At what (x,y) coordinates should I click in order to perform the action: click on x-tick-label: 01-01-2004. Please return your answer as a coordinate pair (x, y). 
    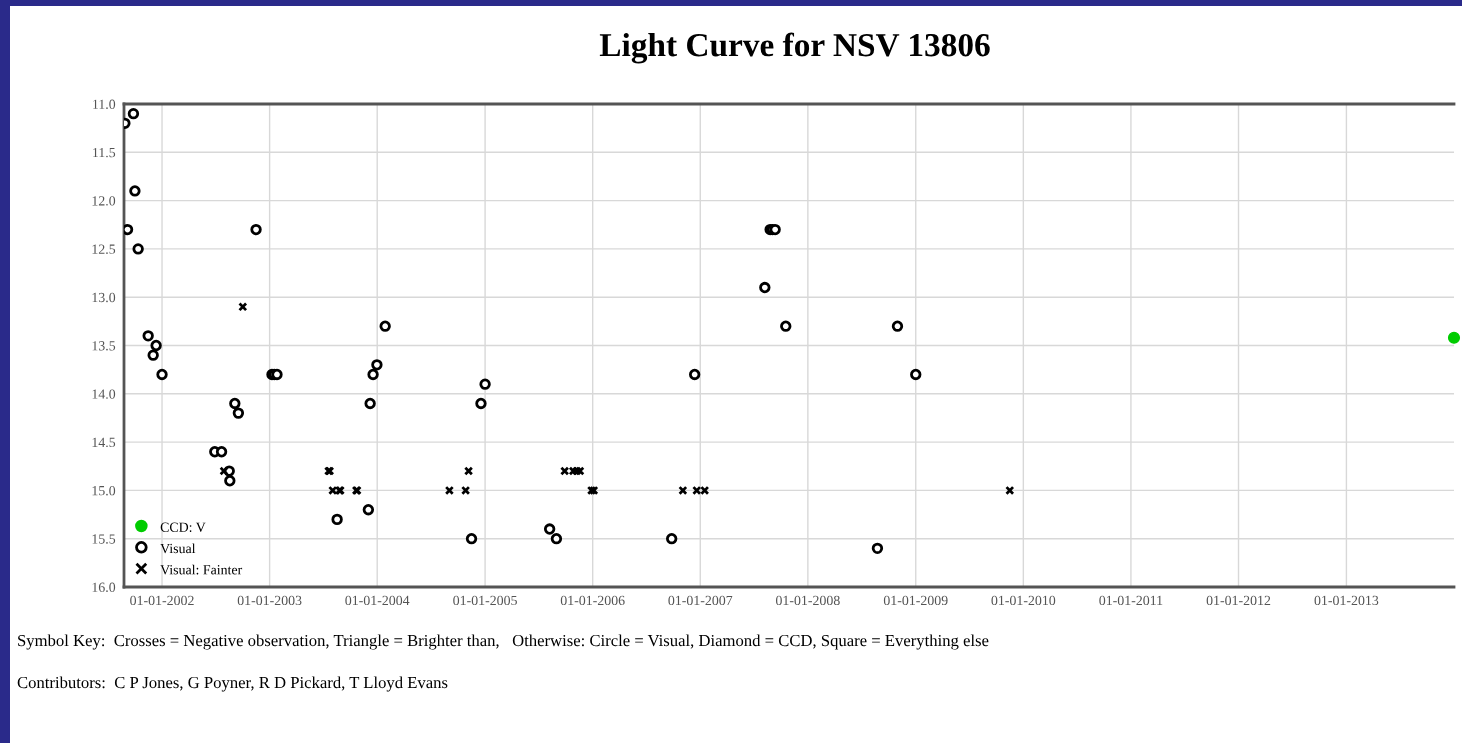
    Looking at the image, I should click on (377, 600).